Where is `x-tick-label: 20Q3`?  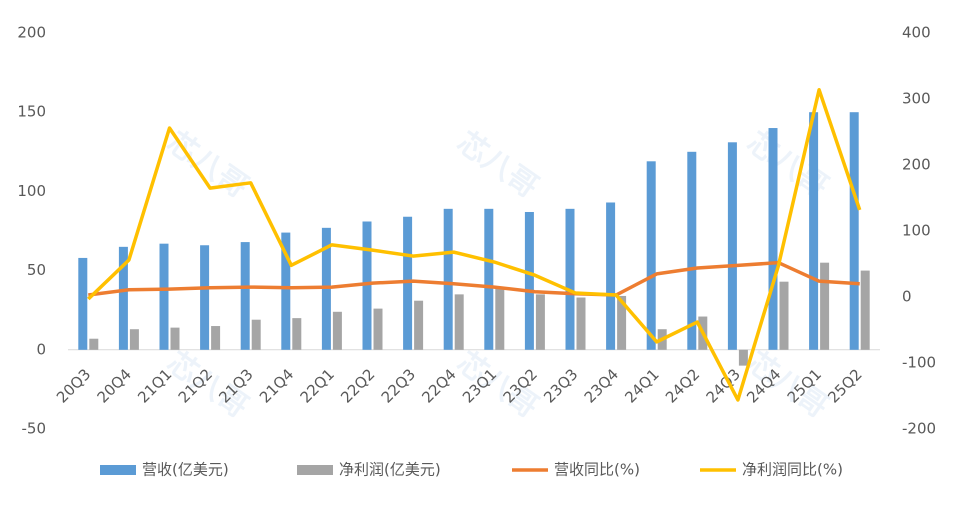
x-tick-label: 20Q3 is located at coordinates (73, 385).